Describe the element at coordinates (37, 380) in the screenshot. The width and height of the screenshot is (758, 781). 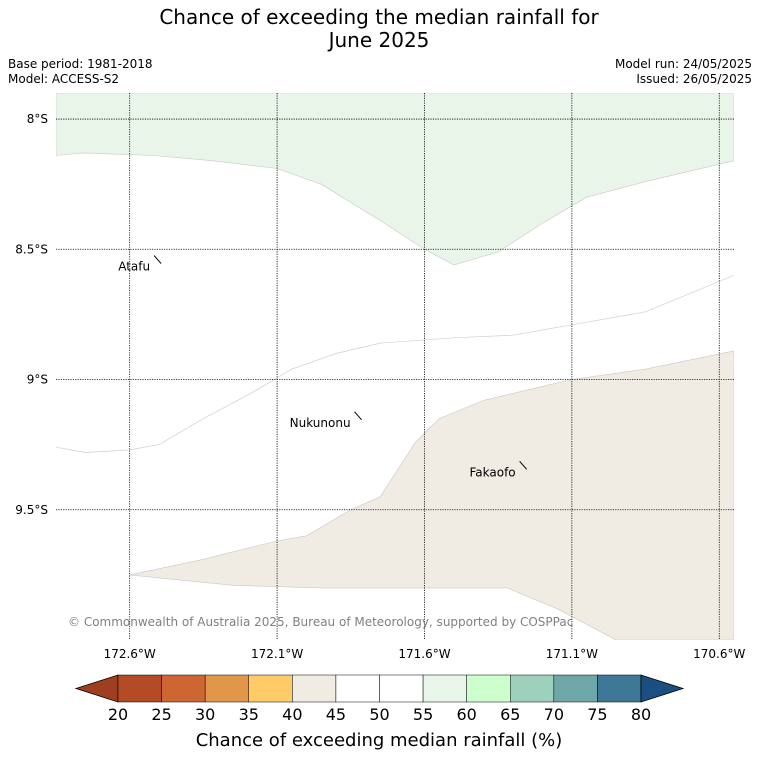
I see `lat-tick-label: 9°S` at that location.